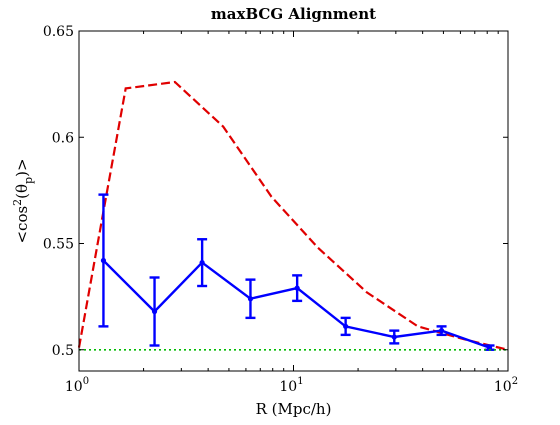 The height and width of the screenshot is (425, 560). I want to click on x-tick-label: 10⁰, so click(77, 385).